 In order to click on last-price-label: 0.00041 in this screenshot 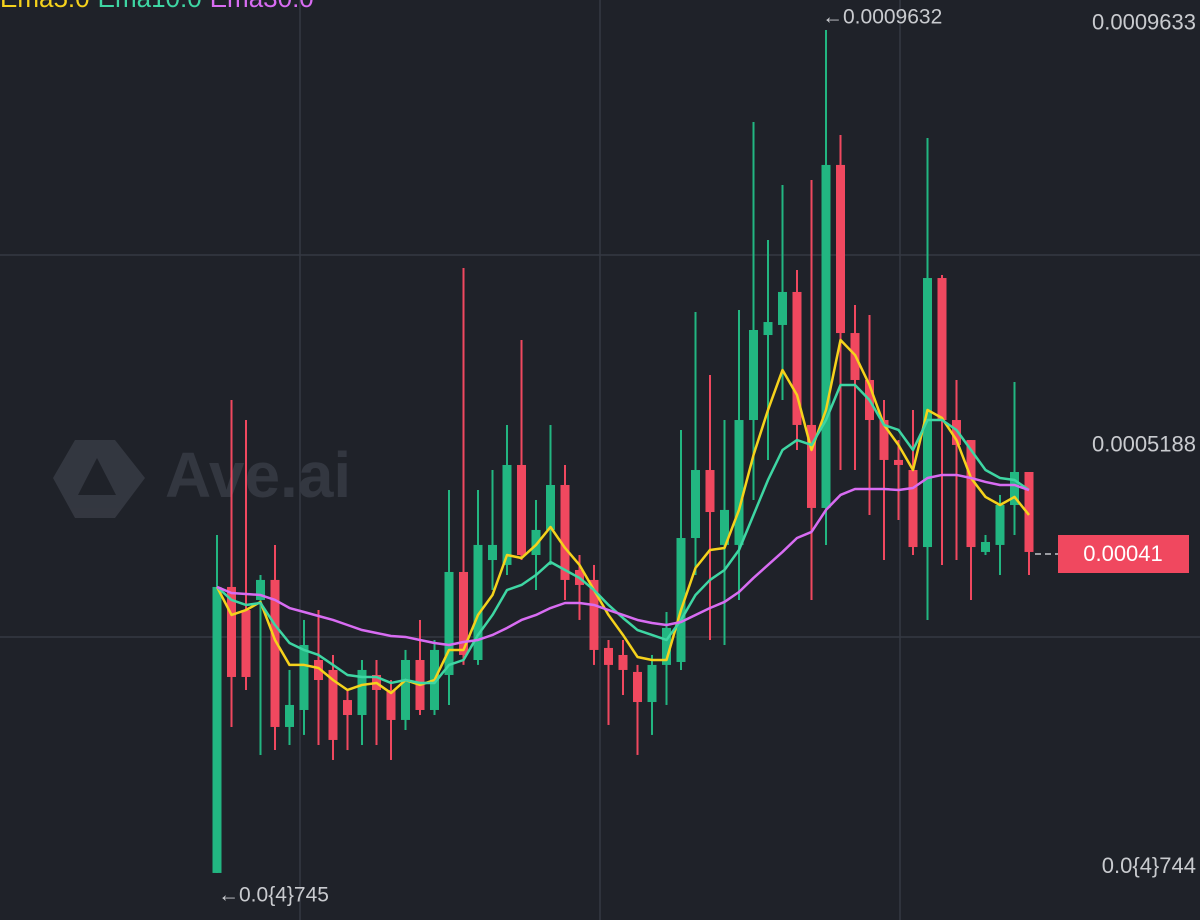, I will do `click(1123, 553)`.